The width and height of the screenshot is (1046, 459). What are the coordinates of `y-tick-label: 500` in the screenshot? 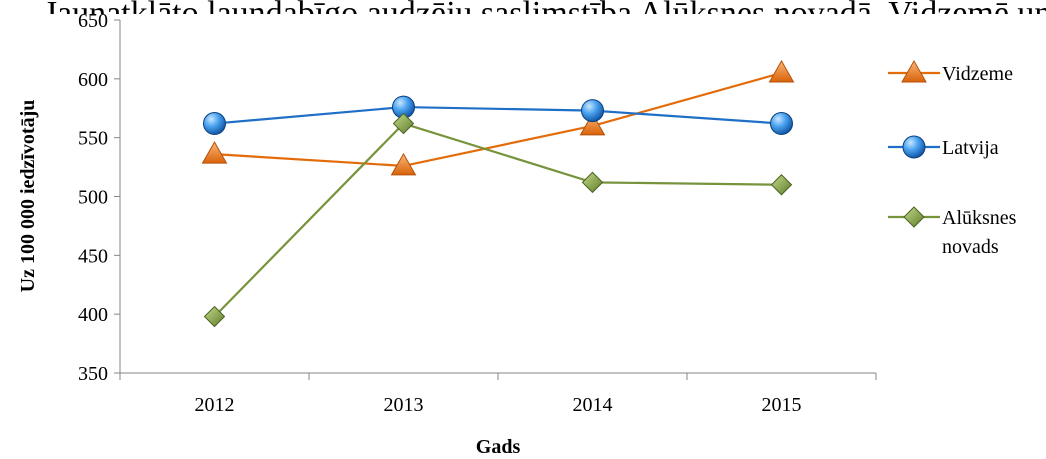 It's located at (93, 198).